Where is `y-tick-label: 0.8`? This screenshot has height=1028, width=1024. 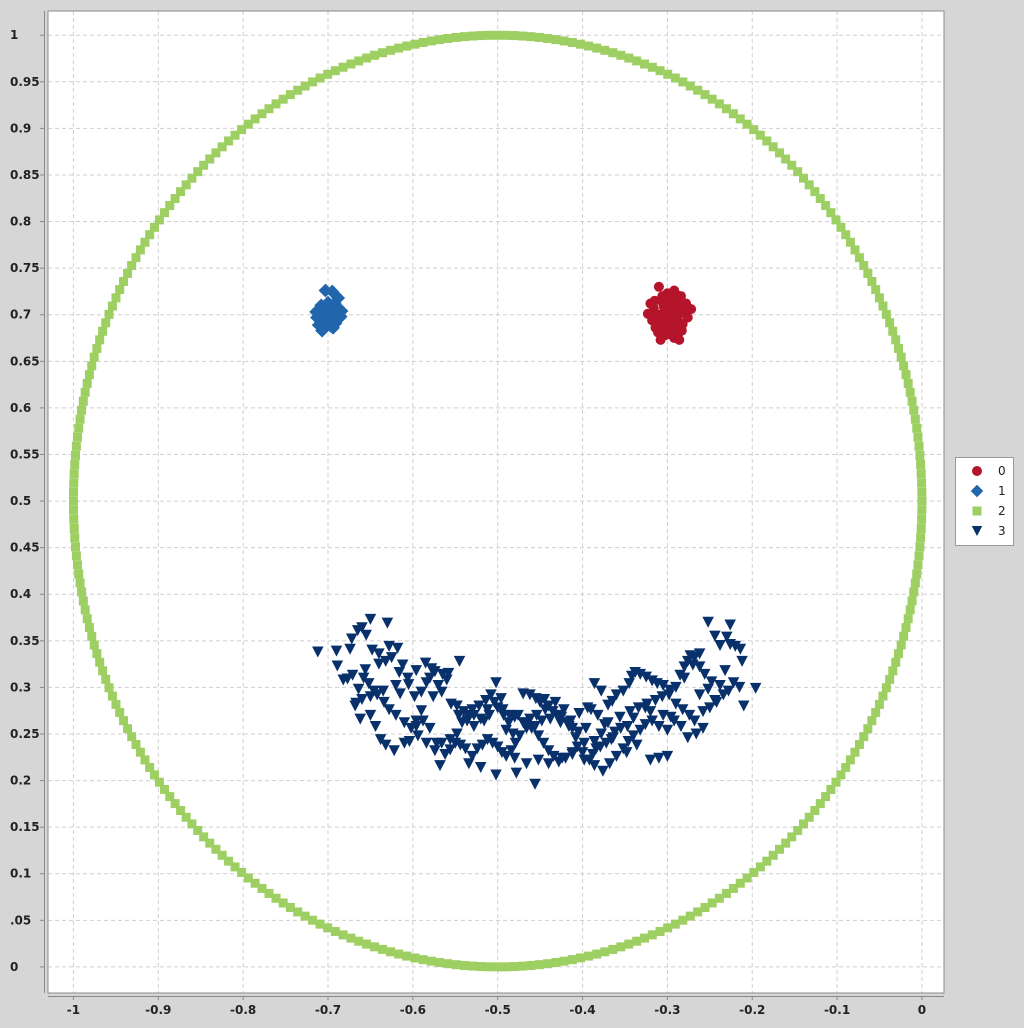
y-tick-label: 0.8 is located at coordinates (20, 222).